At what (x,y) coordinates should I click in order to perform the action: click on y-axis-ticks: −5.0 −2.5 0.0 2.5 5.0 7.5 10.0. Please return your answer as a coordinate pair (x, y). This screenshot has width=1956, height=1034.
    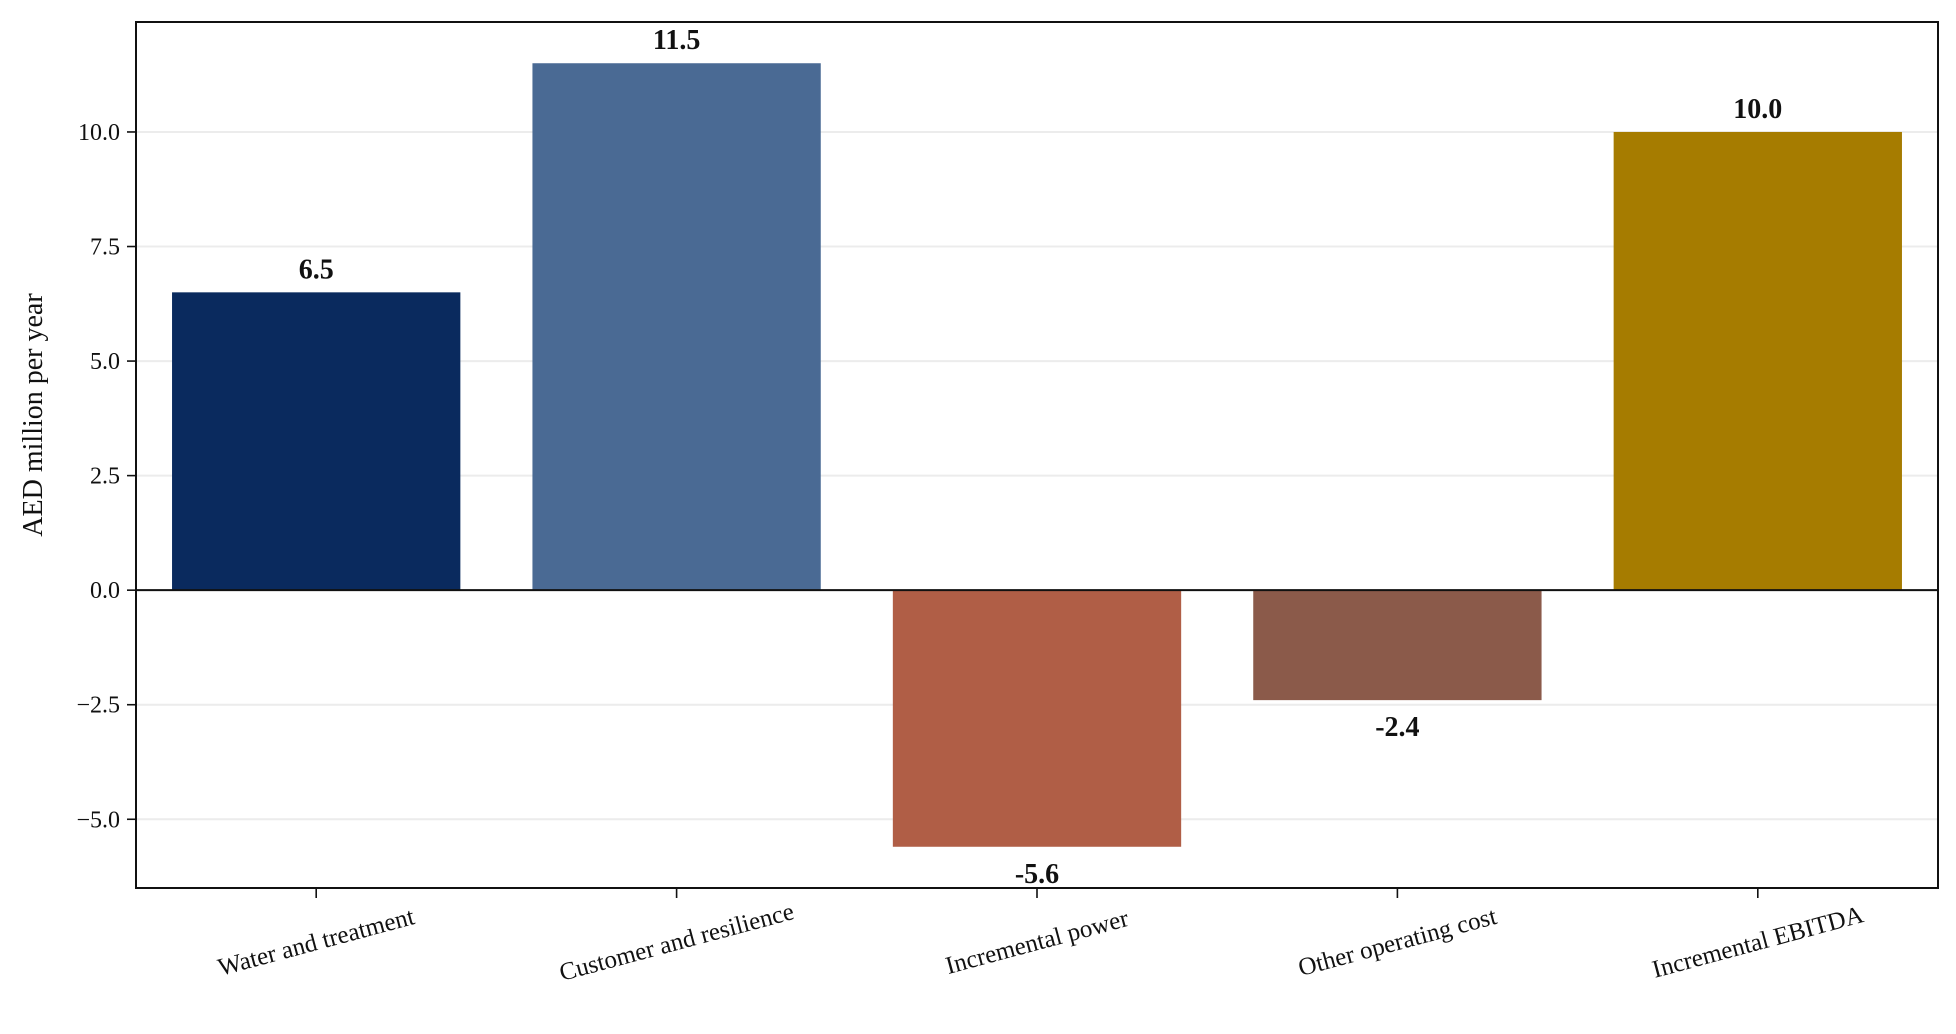
    Looking at the image, I should click on (106, 476).